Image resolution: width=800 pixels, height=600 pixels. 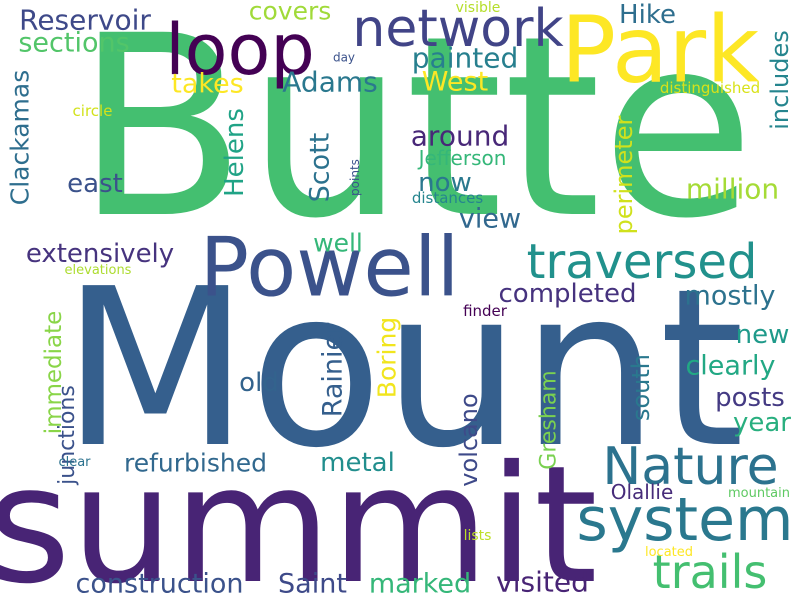 What do you see at coordinates (690, 467) in the screenshot?
I see `cloud-word-nature: Nature` at bounding box center [690, 467].